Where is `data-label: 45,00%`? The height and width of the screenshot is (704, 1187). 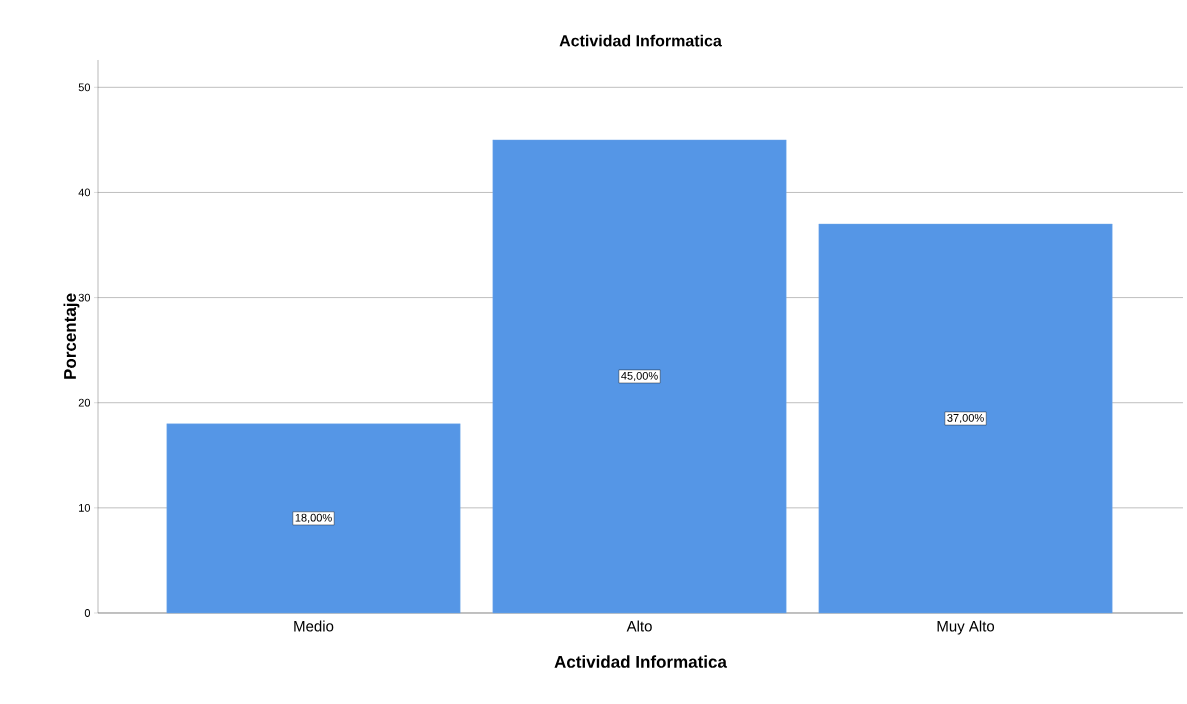
data-label: 45,00% is located at coordinates (639, 376).